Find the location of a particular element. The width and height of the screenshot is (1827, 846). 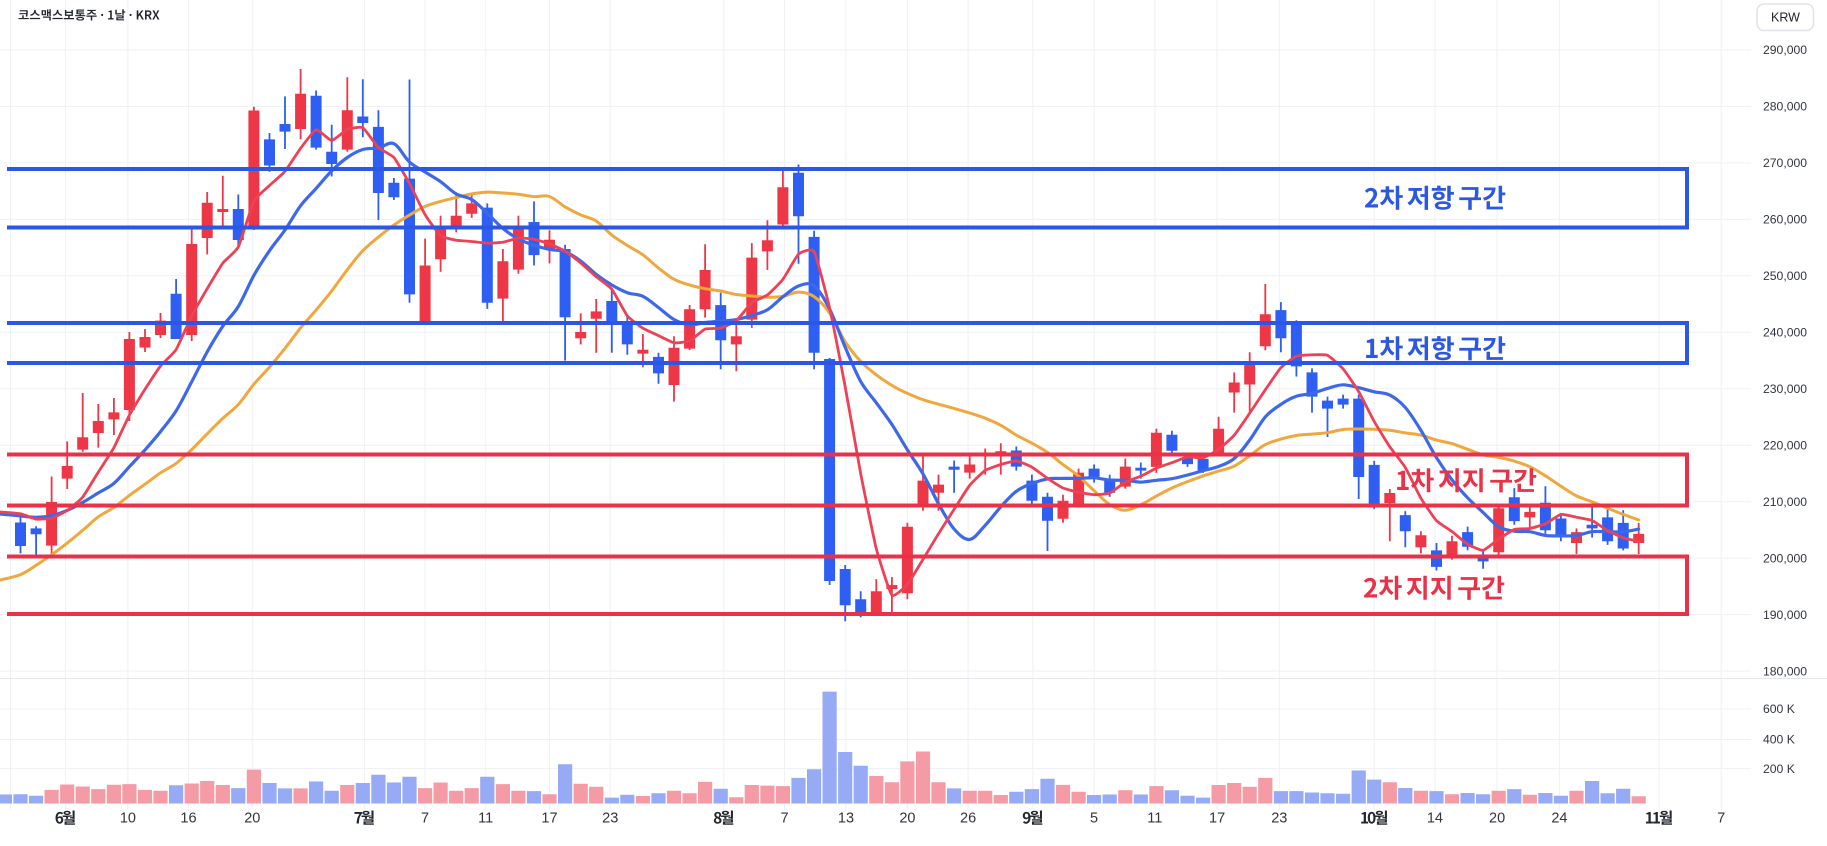

svg-text: 400 K is located at coordinates (1779, 740).